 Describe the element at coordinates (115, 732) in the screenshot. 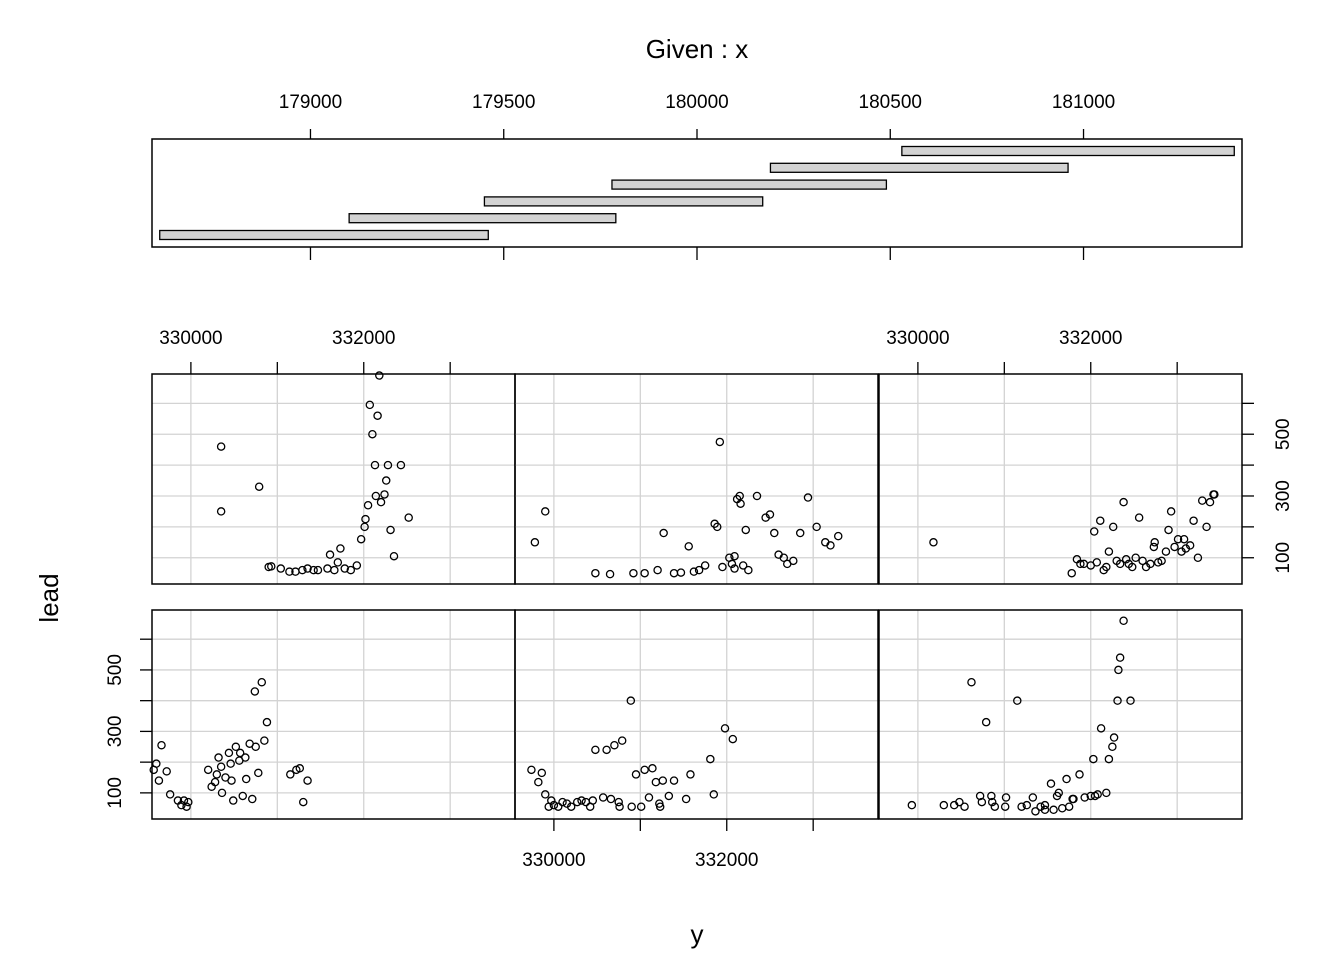

I see `y-tick-label-left: 300` at that location.